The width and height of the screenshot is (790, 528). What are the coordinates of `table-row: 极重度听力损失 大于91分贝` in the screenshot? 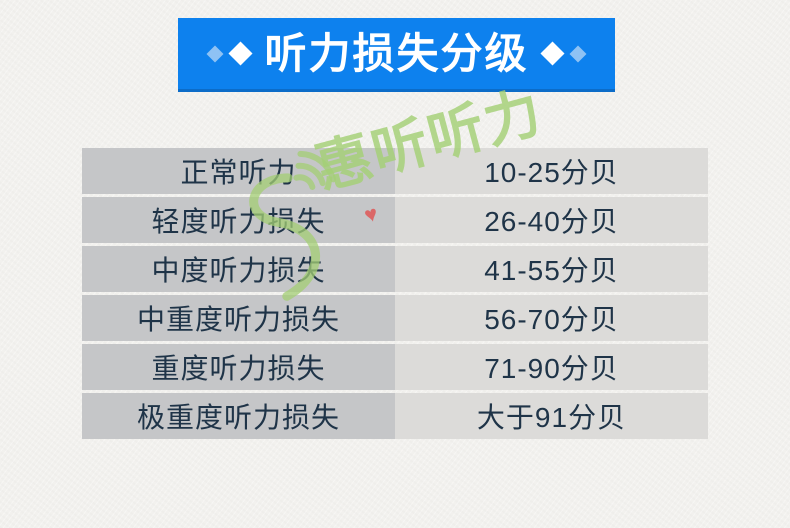 It's located at (395, 416).